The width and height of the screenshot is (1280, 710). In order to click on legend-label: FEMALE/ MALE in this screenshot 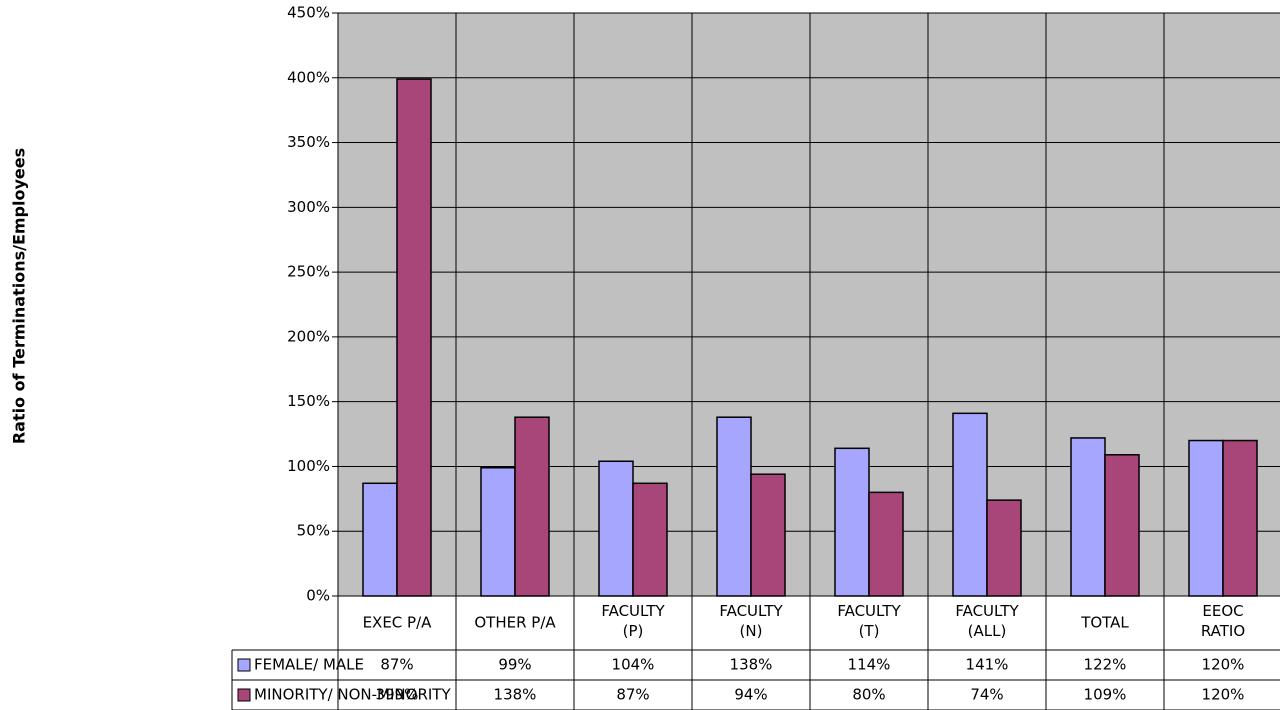, I will do `click(309, 665)`.